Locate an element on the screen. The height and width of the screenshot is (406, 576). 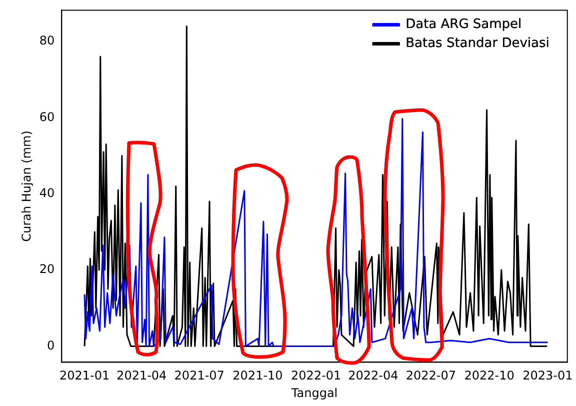
x-tick-label: 2021-04 is located at coordinates (141, 375).